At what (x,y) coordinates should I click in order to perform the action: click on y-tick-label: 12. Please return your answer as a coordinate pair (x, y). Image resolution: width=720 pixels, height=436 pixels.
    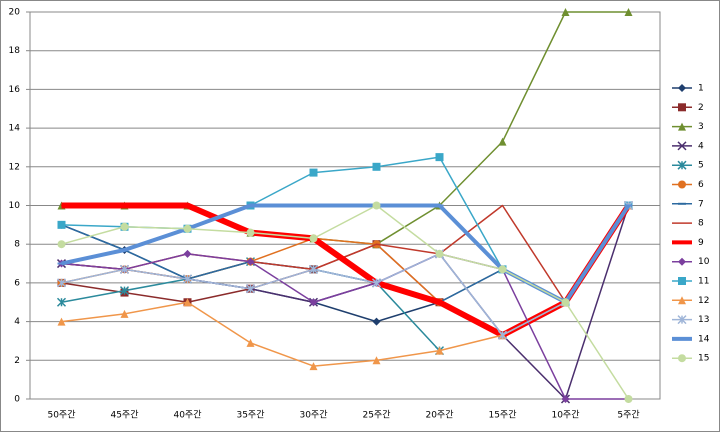
    Looking at the image, I should click on (14, 167).